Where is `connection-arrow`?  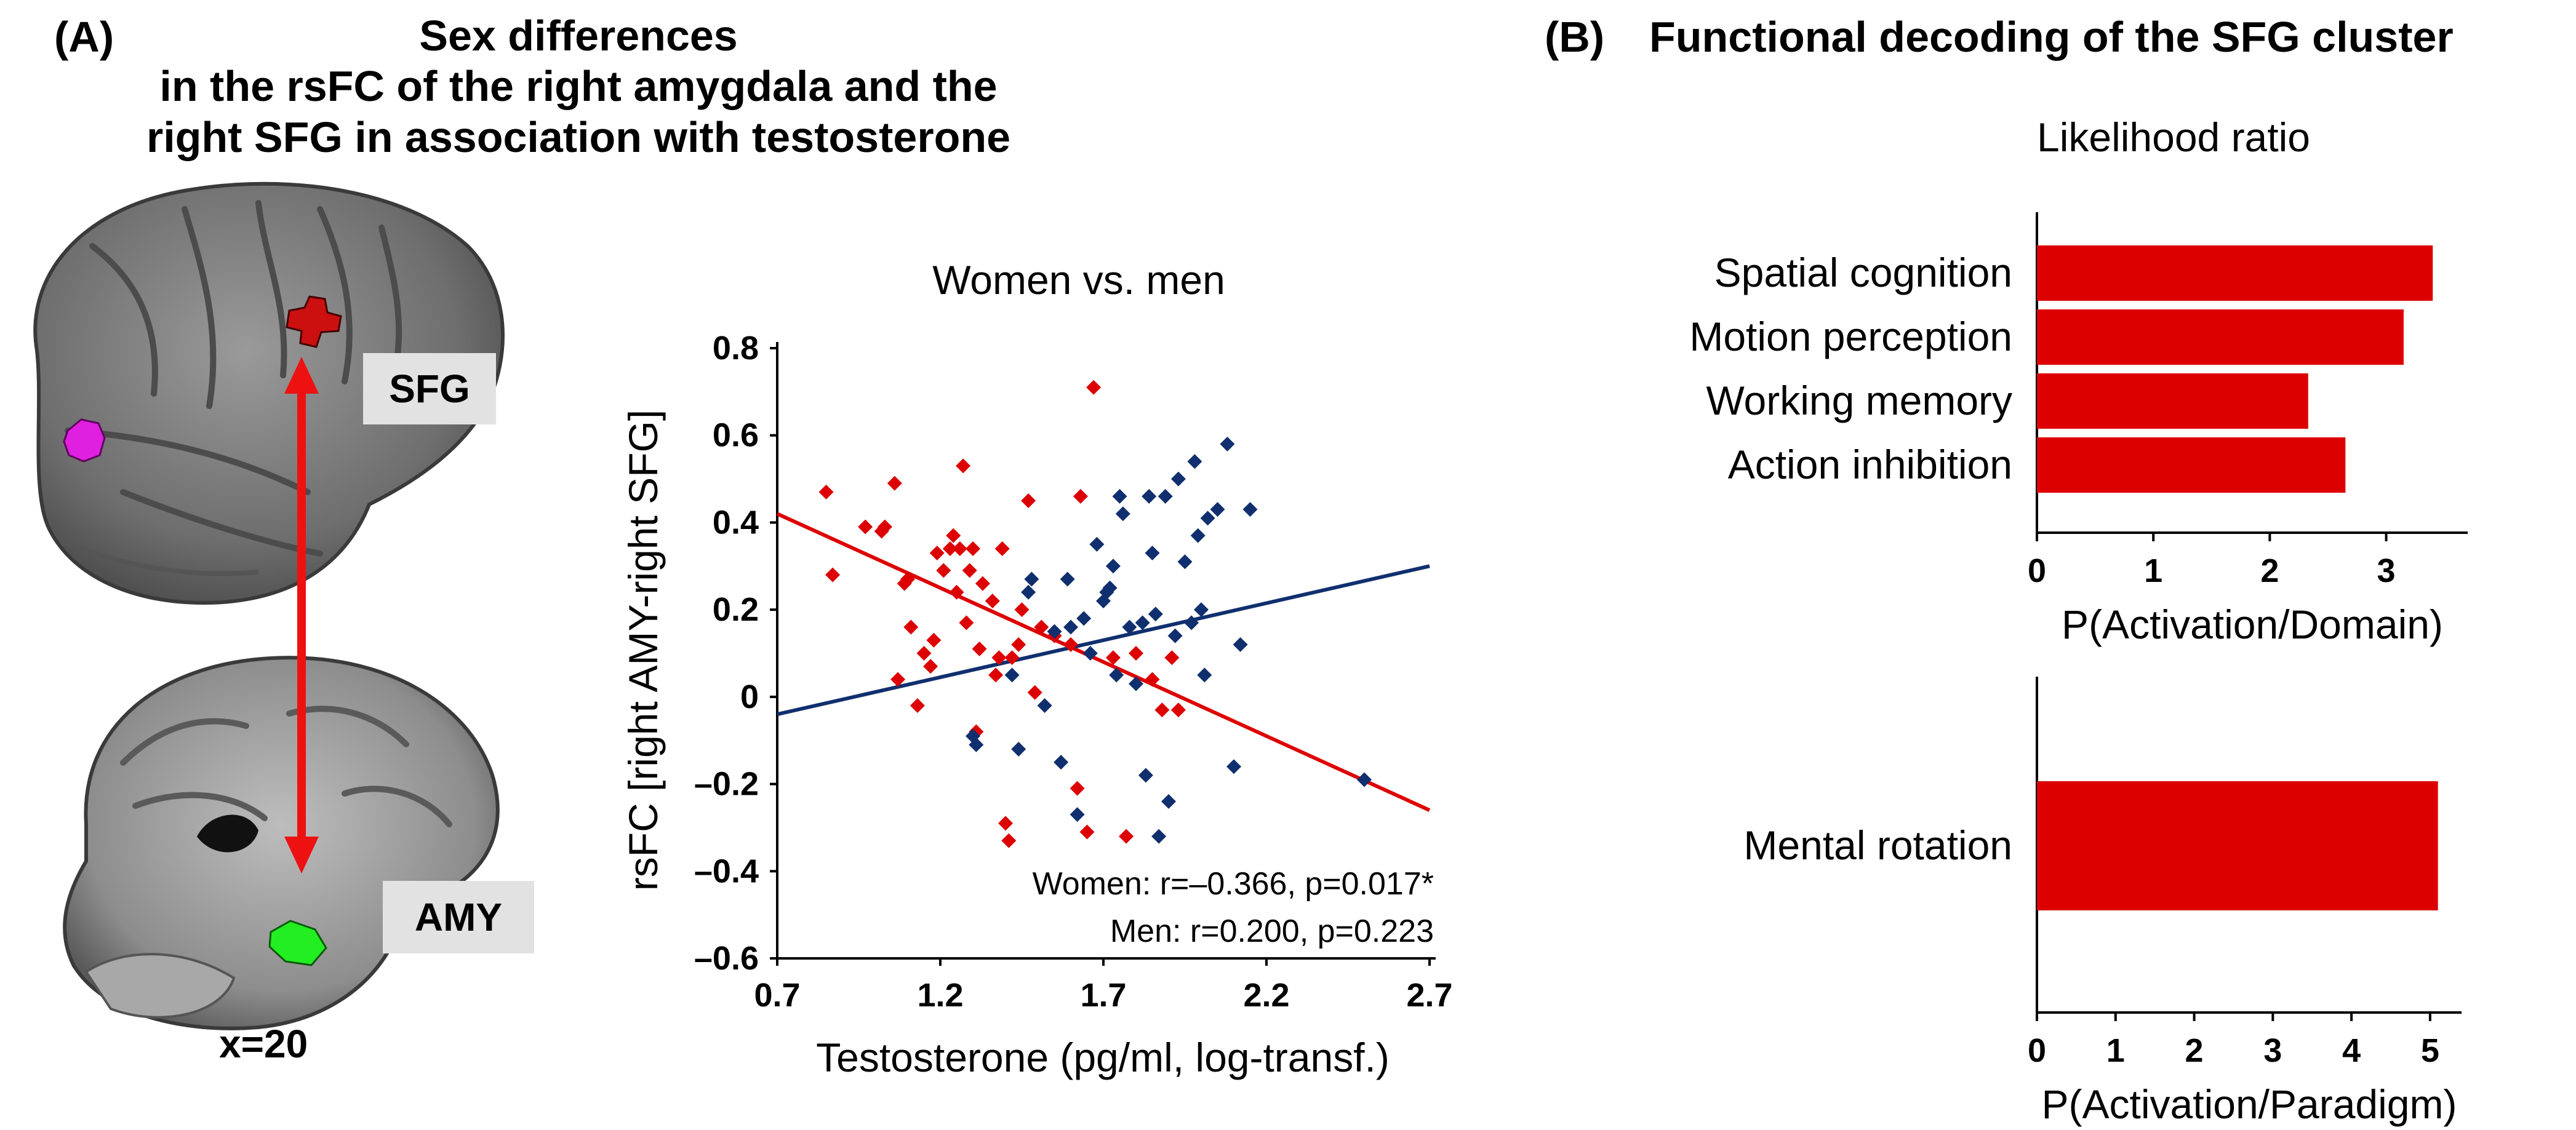
connection-arrow is located at coordinates (301, 615).